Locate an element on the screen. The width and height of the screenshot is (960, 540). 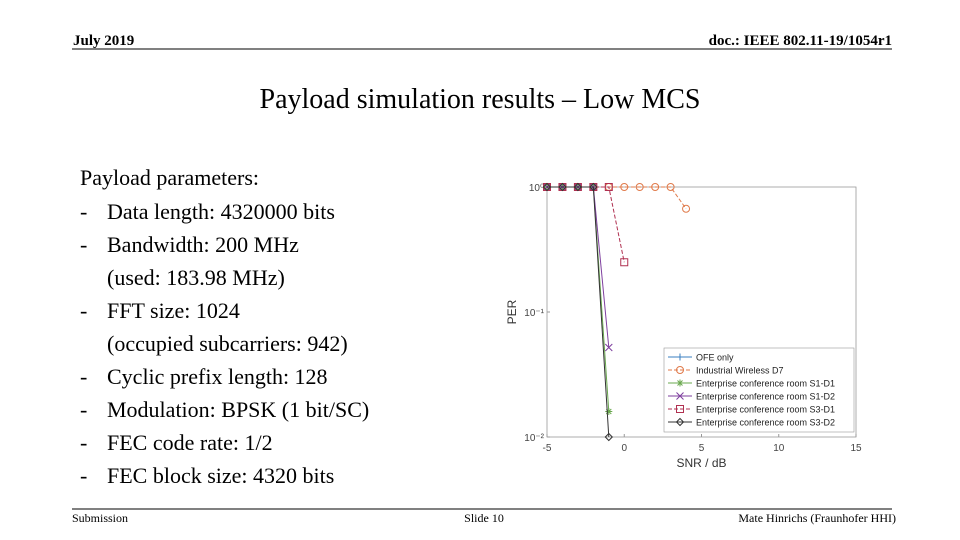
footer-left: Submission is located at coordinates (100, 518).